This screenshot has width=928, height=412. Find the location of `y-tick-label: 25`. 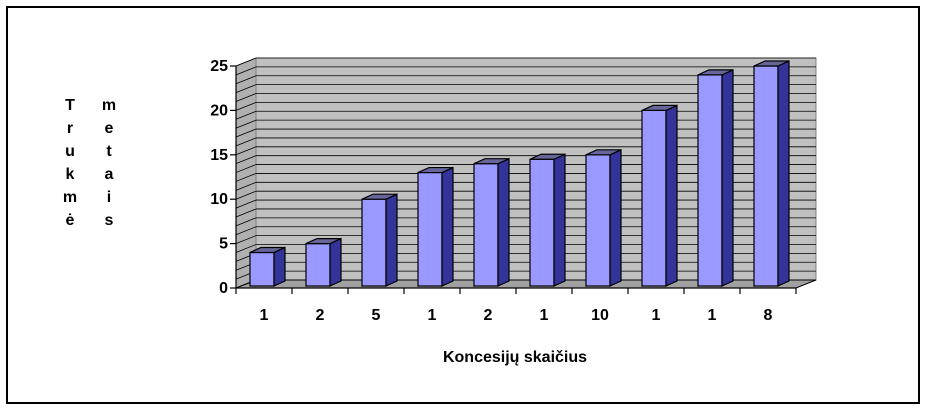

y-tick-label: 25 is located at coordinates (219, 66).